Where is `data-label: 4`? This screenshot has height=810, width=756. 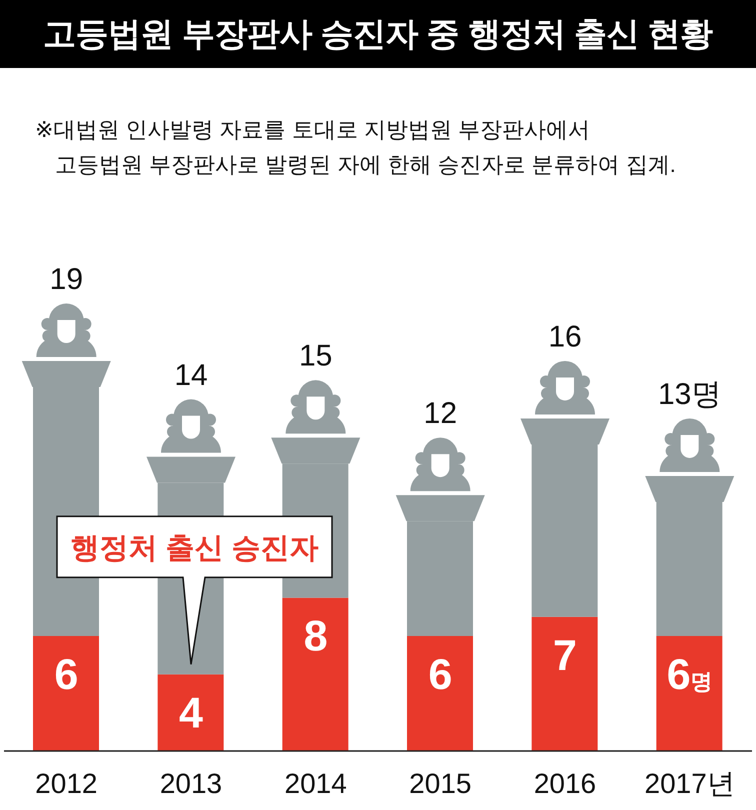
data-label: 4 is located at coordinates (191, 713).